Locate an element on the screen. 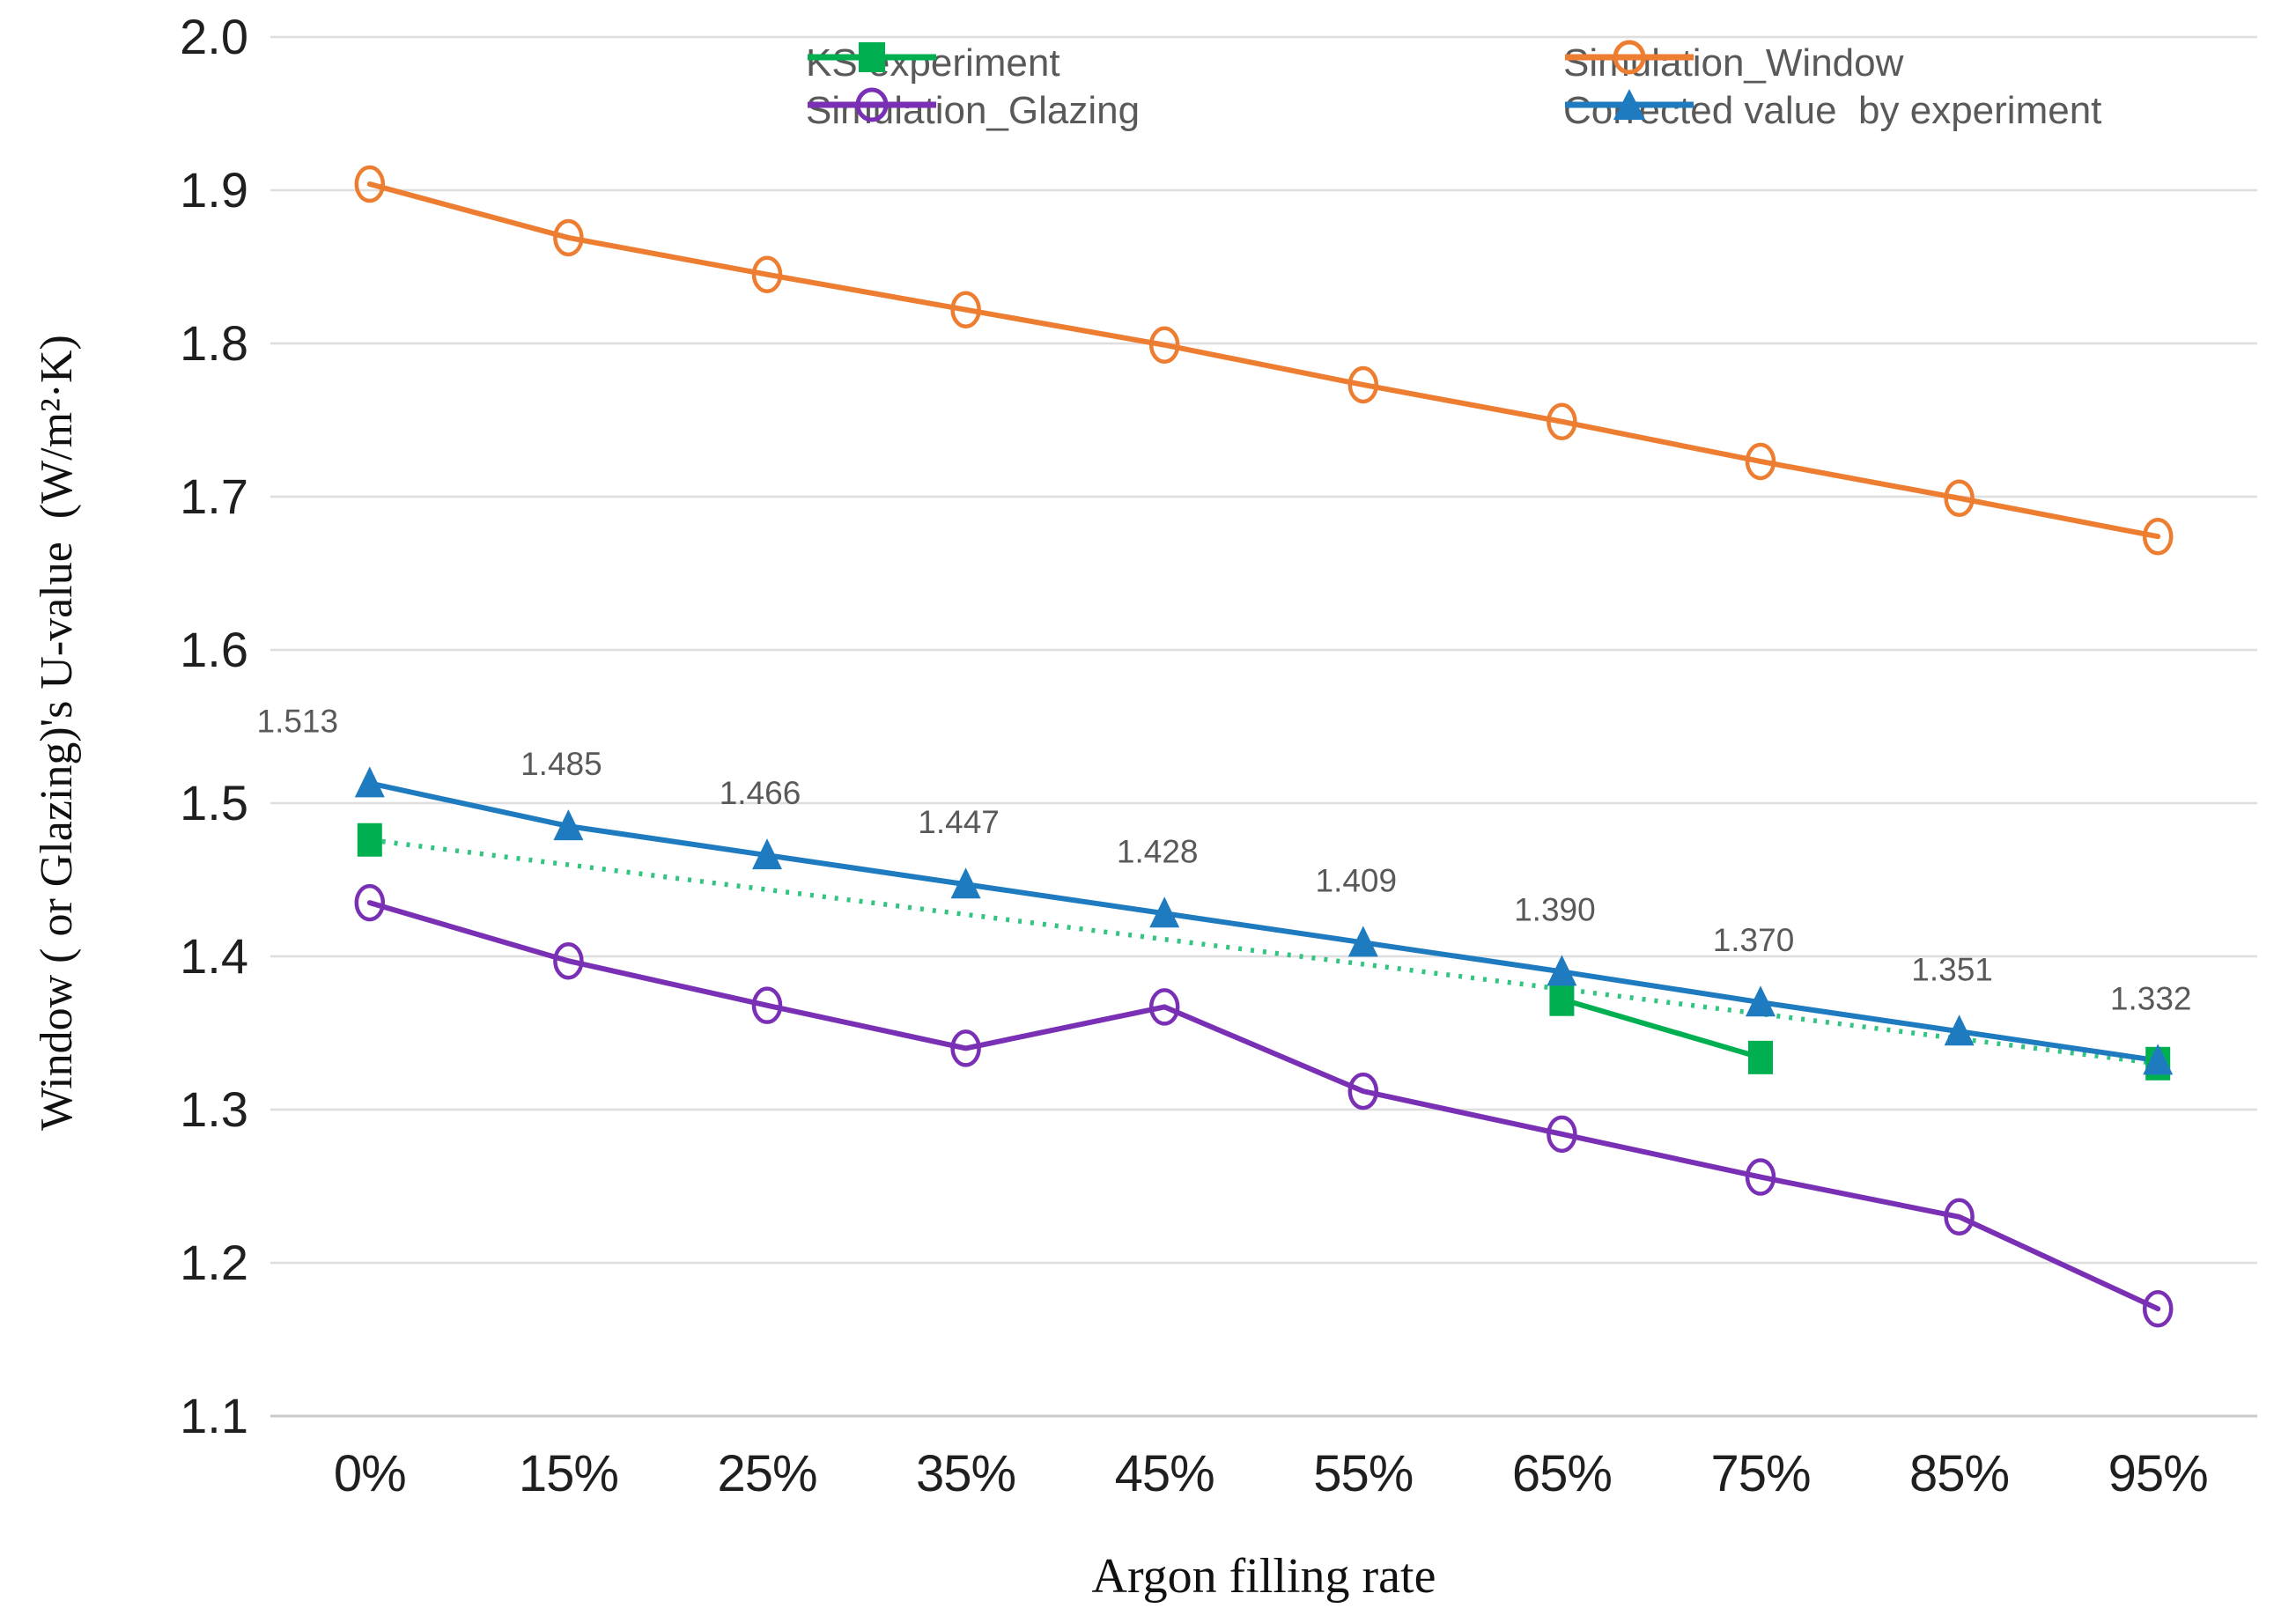 This screenshot has height=1623, width=2296. x-axis-tick-label: 15% is located at coordinates (568, 1474).